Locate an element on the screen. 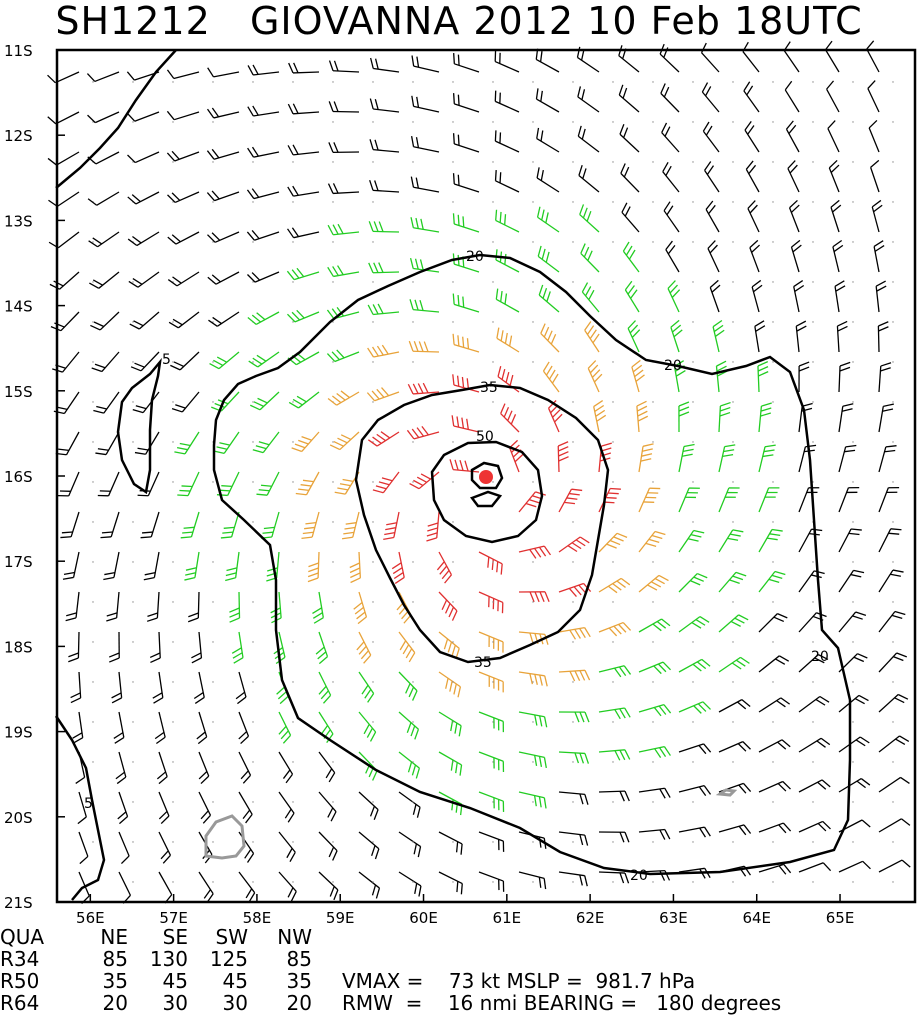 The image size is (918, 1015). row-label: R34 is located at coordinates (19, 959).